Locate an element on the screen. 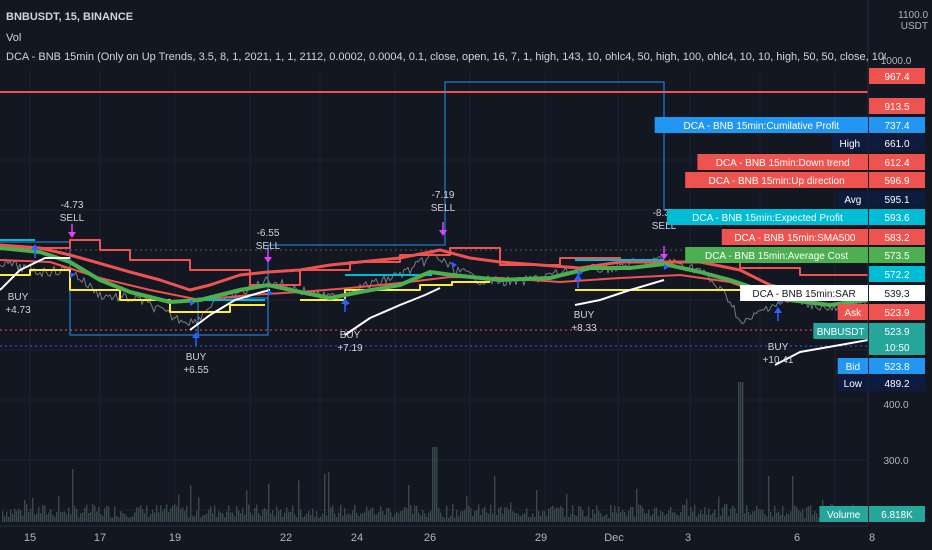 This screenshot has height=550, width=932. up-direction-line is located at coordinates (434, 282).